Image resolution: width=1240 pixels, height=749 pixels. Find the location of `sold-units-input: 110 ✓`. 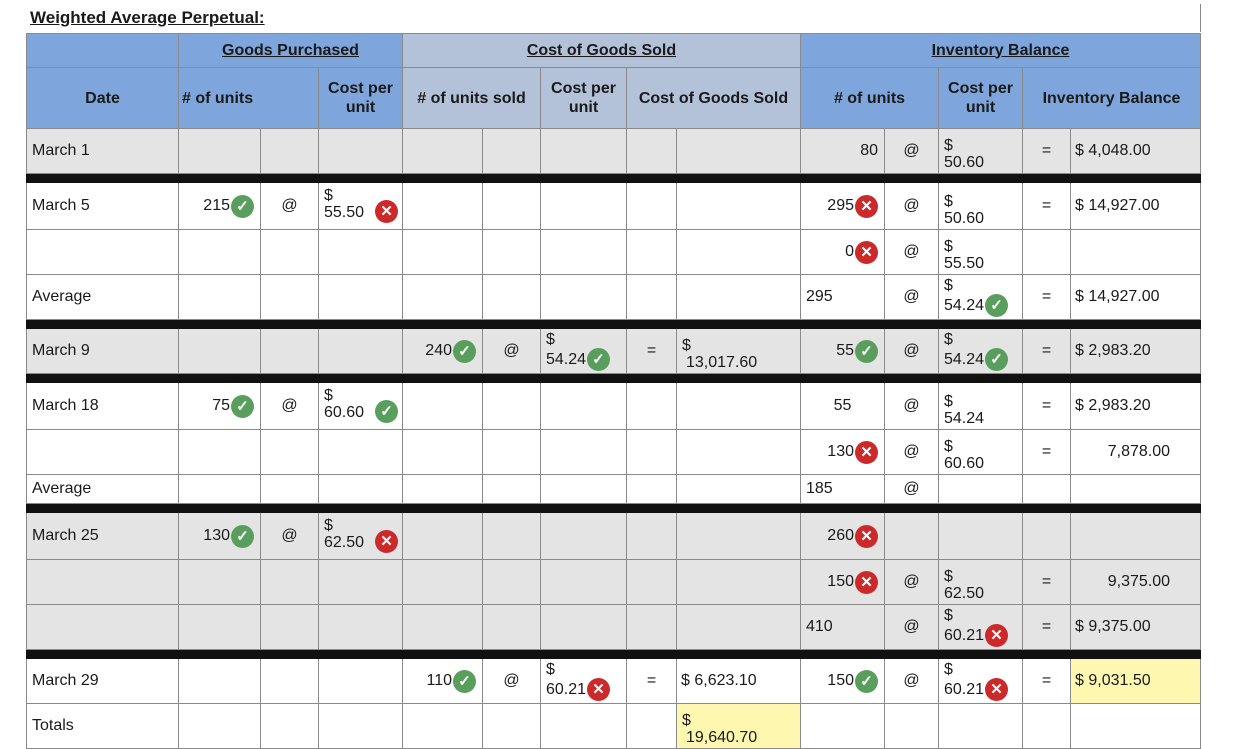

sold-units-input: 110 ✓ is located at coordinates (443, 681).